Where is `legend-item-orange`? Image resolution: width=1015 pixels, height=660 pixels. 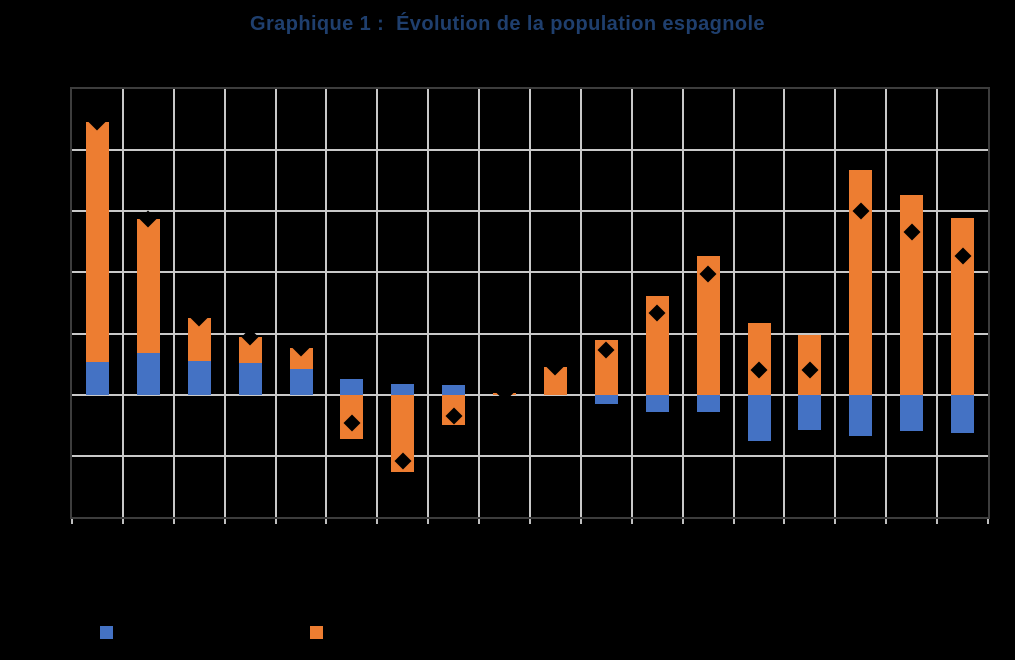
legend-item-orange is located at coordinates (319, 632).